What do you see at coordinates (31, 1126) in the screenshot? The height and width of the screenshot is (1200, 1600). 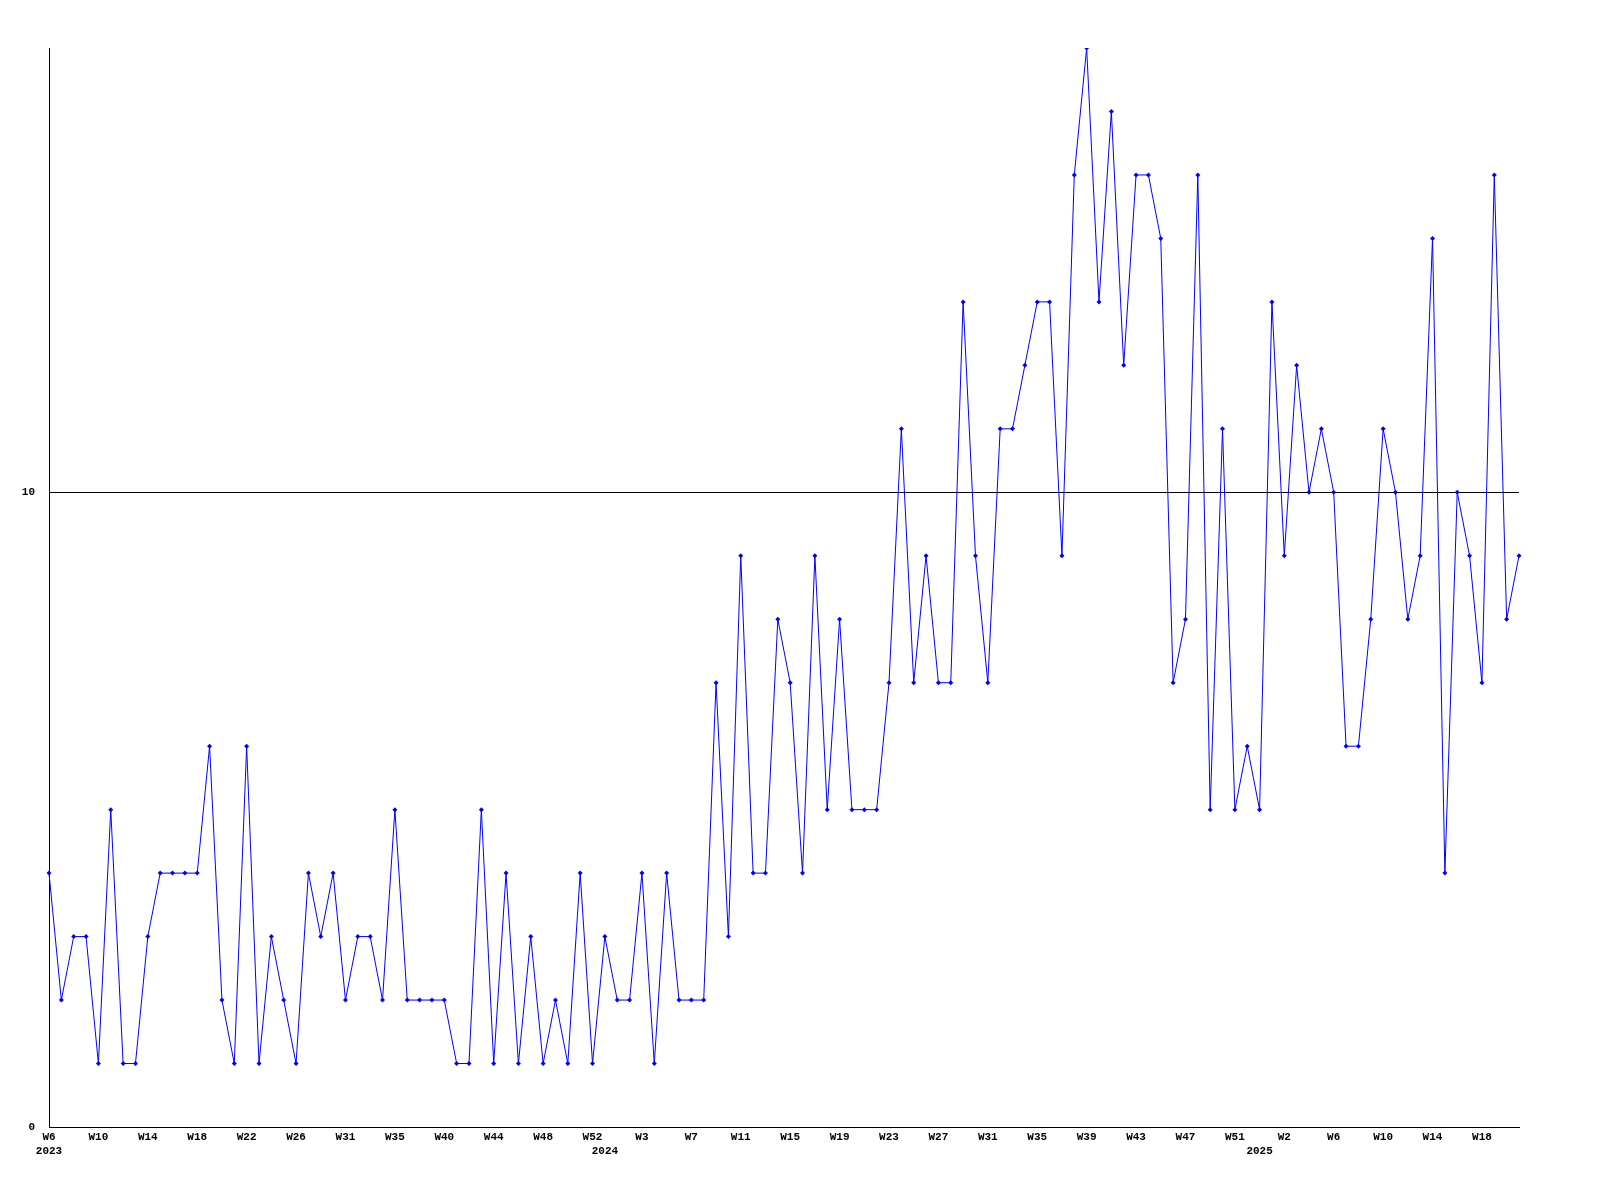 I see `y-tick-label: 0` at bounding box center [31, 1126].